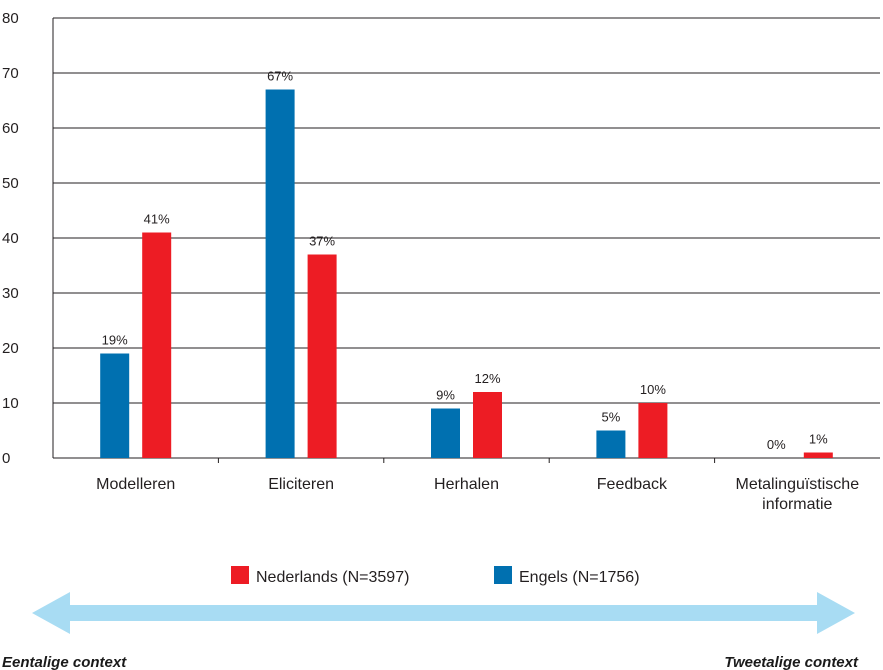 The height and width of the screenshot is (670, 883). I want to click on category-label: Eliciteren, so click(301, 484).